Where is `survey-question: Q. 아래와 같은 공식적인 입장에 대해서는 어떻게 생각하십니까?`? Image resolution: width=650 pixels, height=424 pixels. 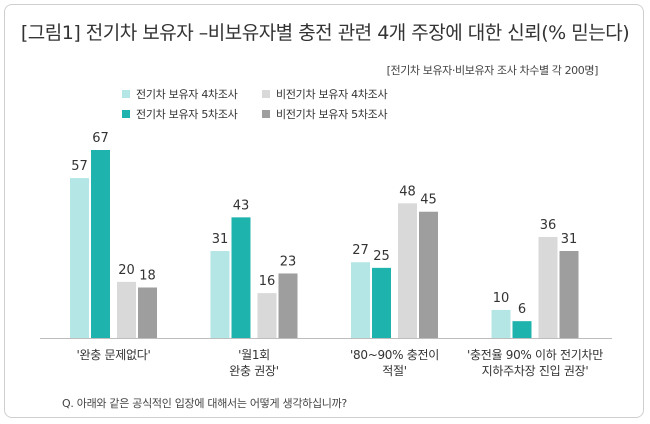
survey-question: Q. 아래와 같은 공식적인 입장에 대해서는 어떻게 생각하십니까? is located at coordinates (204, 403).